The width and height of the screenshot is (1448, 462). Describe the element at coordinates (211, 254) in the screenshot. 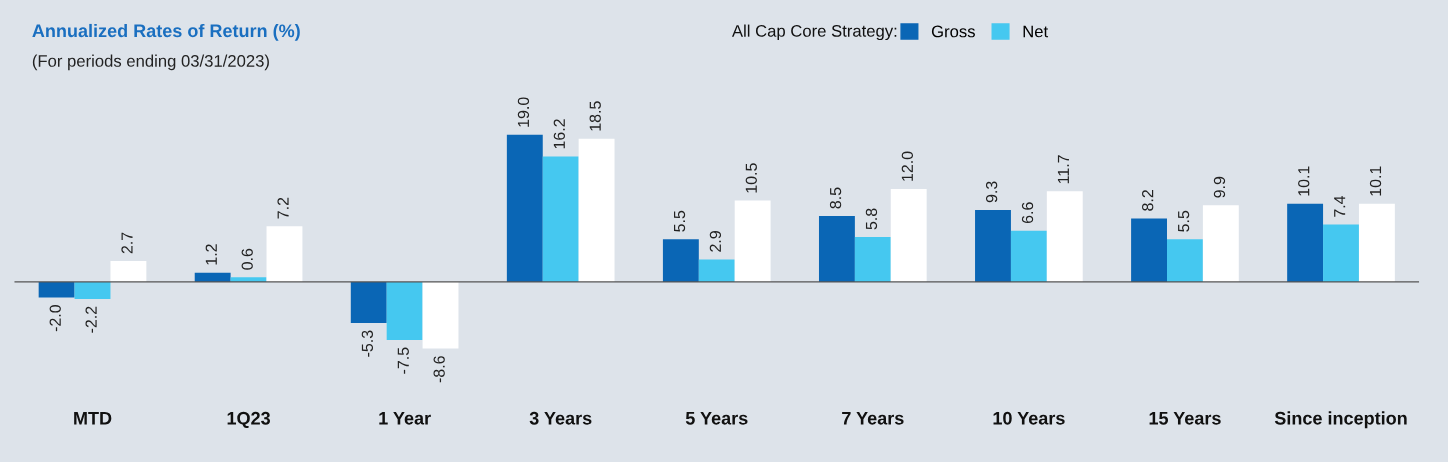

I see `data-label: 1.2` at that location.